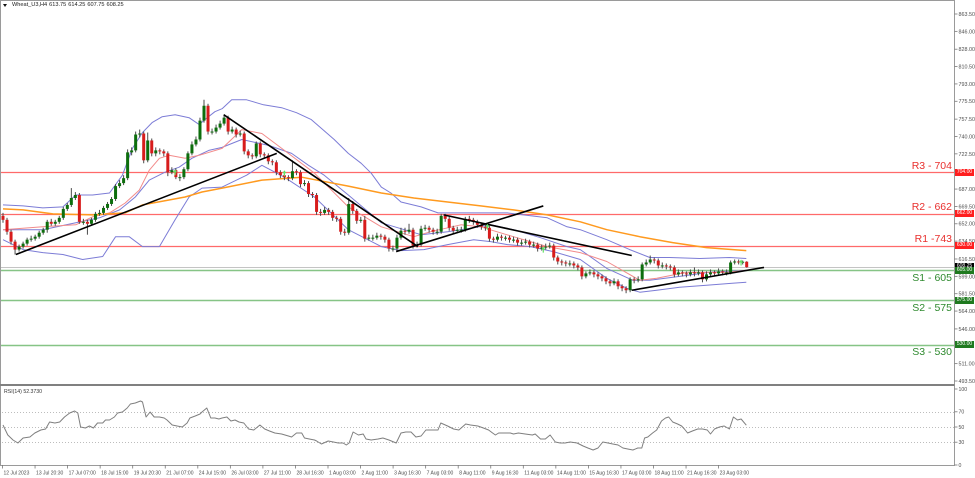 The height and width of the screenshot is (478, 975). What do you see at coordinates (963, 390) in the screenshot?
I see `rsi-tick-label: 100` at bounding box center [963, 390].